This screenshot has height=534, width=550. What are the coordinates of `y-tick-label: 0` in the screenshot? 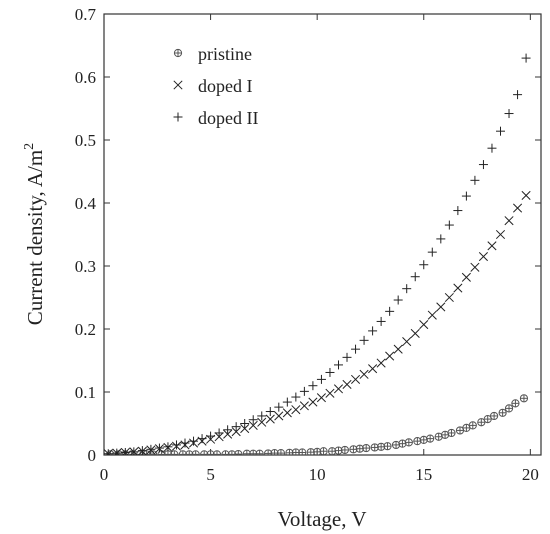 It's located at (92, 455).